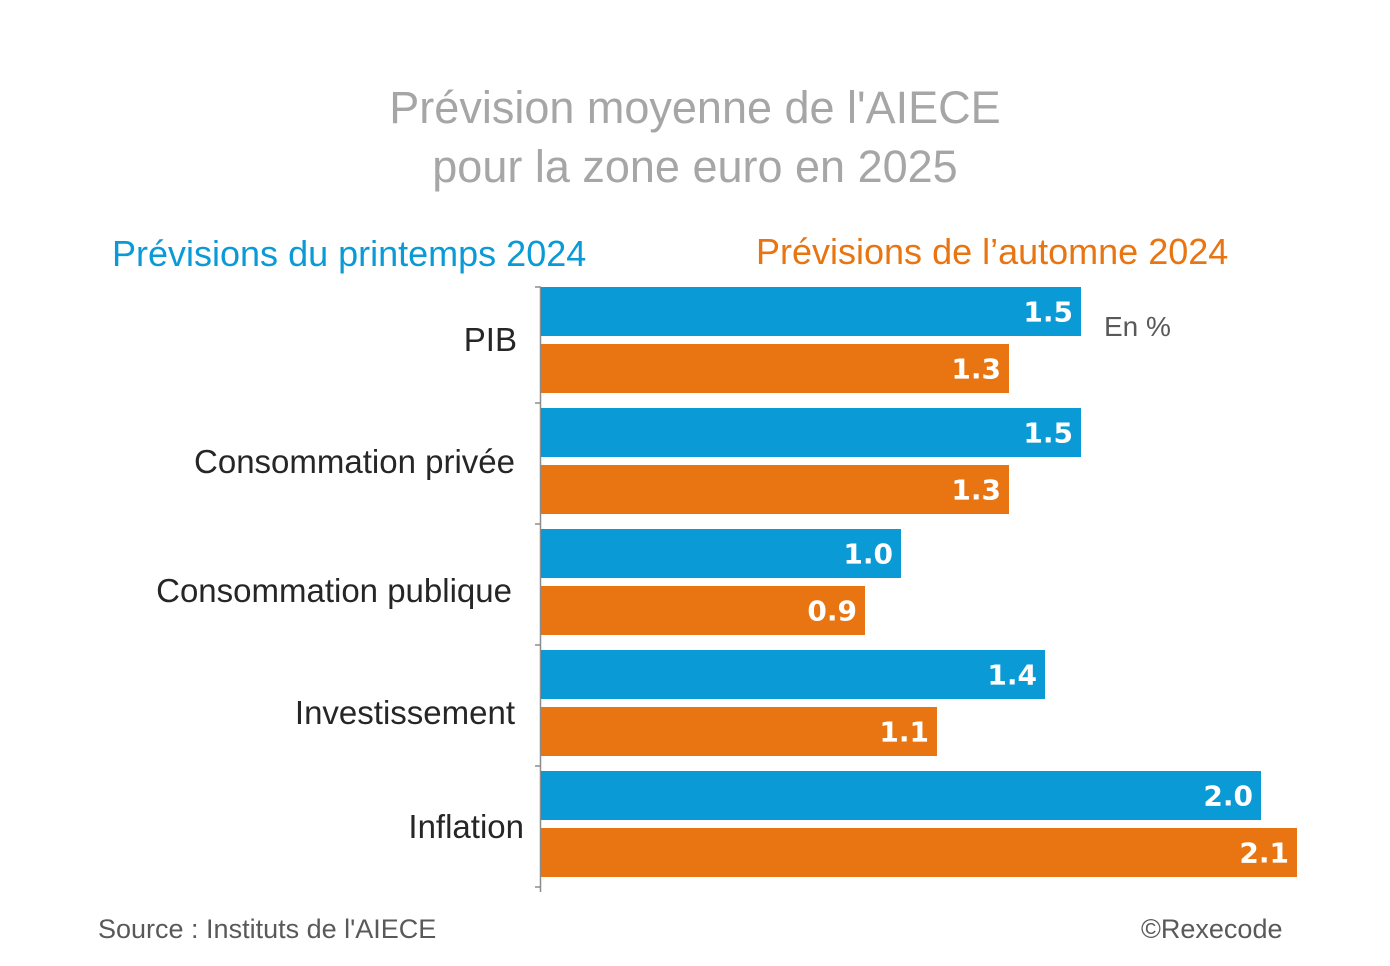 The image size is (1390, 966). Describe the element at coordinates (1048, 312) in the screenshot. I see `bar-value-label-spring-0: 1.5` at that location.